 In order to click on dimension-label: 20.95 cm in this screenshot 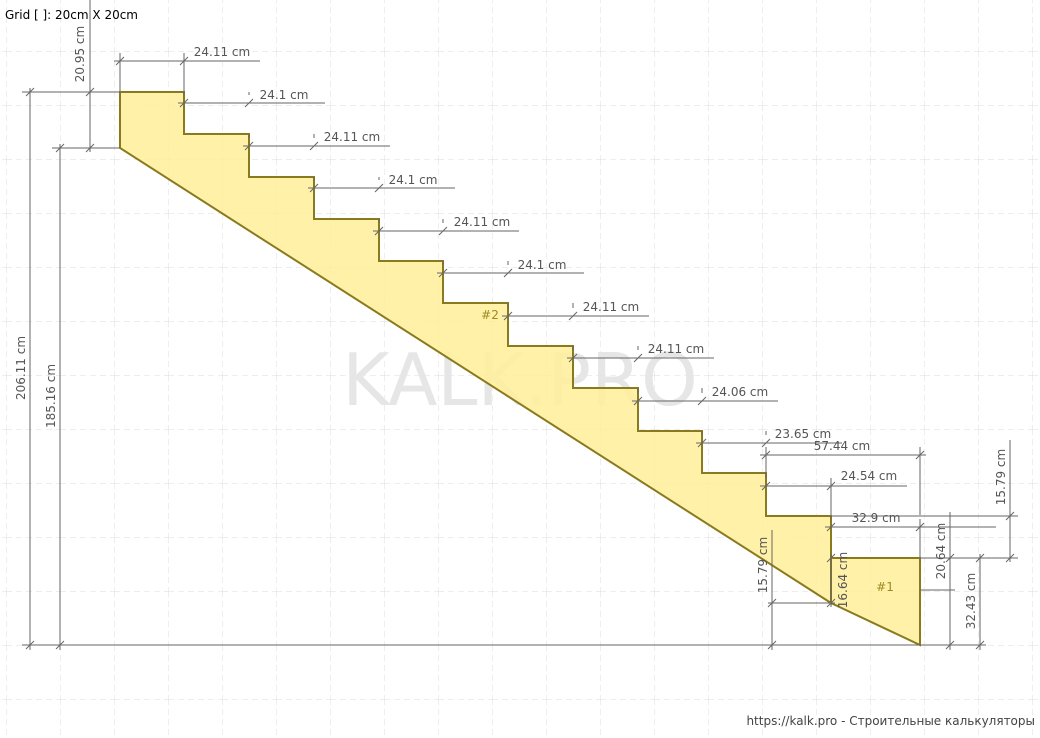, I will do `click(80, 54)`.